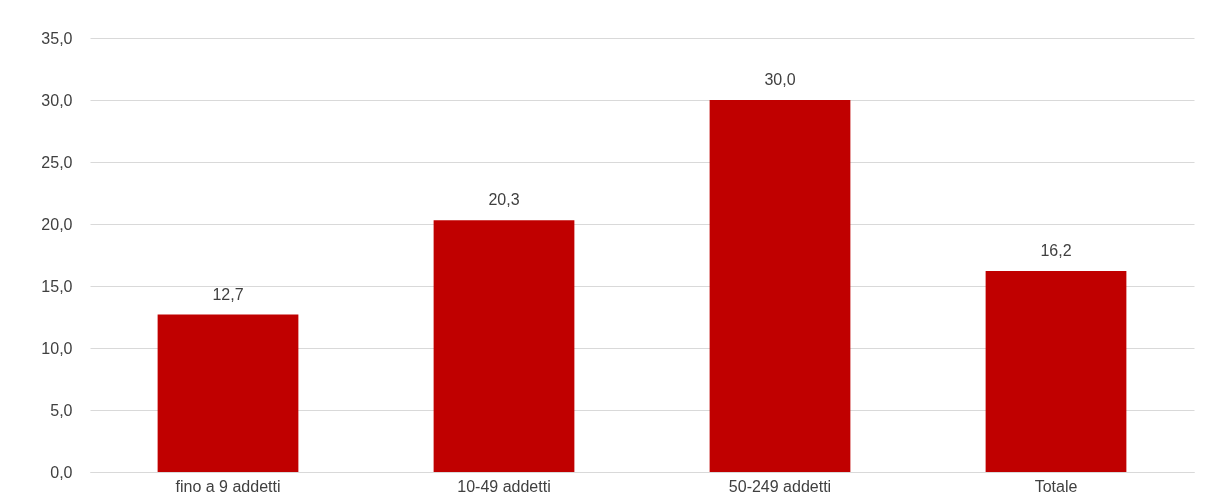 The image size is (1214, 502). I want to click on x-tick-label: 10-49 addetti, so click(504, 486).